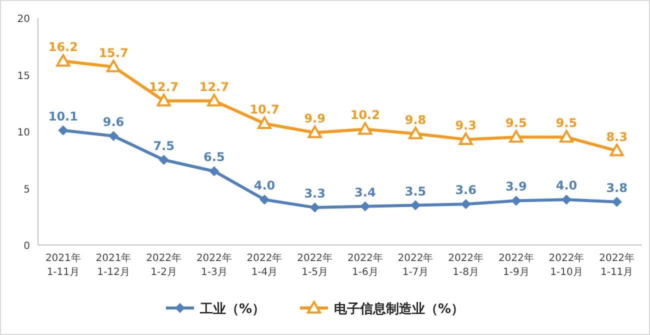 The width and height of the screenshot is (650, 335). What do you see at coordinates (315, 119) in the screenshot?
I see `data-label: 9.9` at bounding box center [315, 119].